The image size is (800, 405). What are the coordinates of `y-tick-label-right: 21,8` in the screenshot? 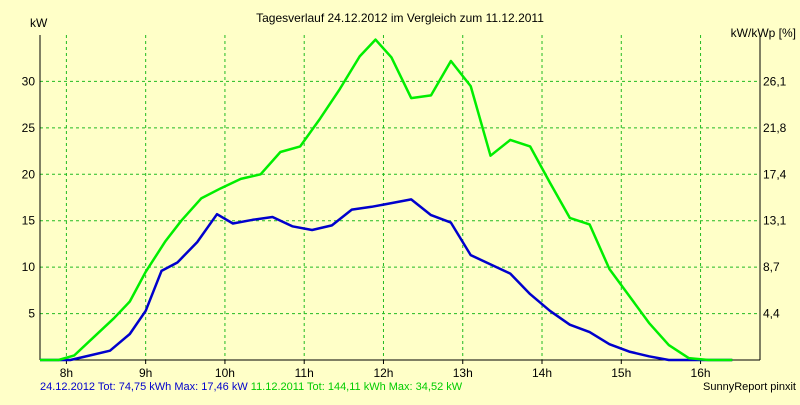 It's located at (775, 128).